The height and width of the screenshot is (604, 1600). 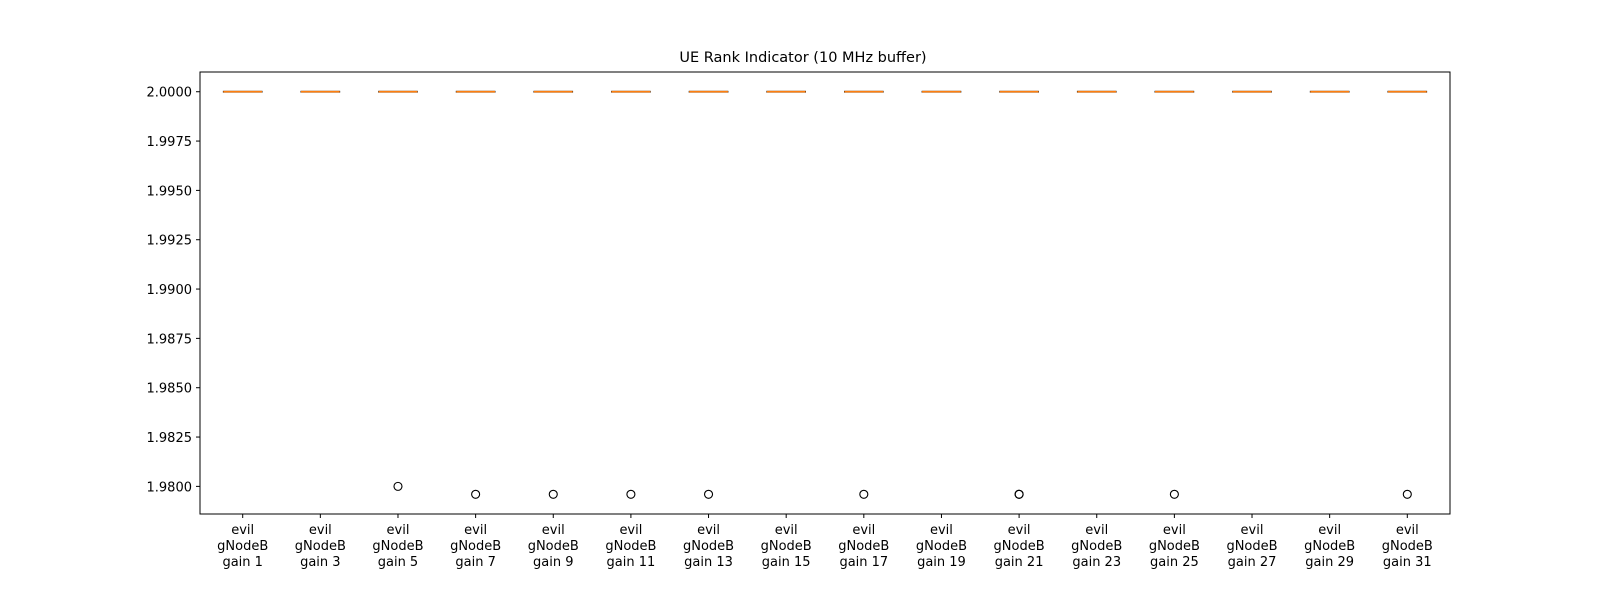 What do you see at coordinates (170, 241) in the screenshot?
I see `y-tick-label: 1.9925` at bounding box center [170, 241].